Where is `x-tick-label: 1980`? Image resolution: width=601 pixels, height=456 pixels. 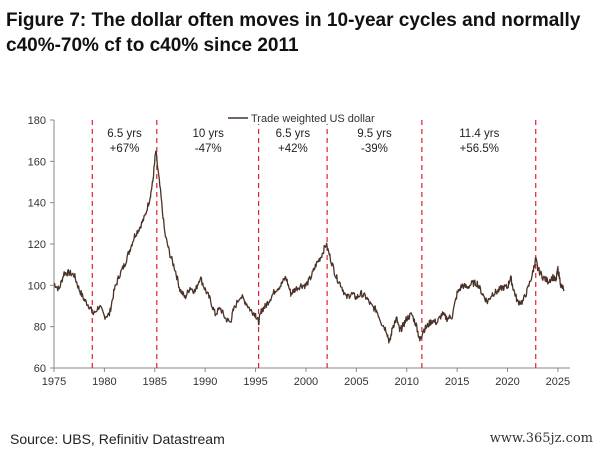 x-tick-label: 1980 is located at coordinates (104, 382).